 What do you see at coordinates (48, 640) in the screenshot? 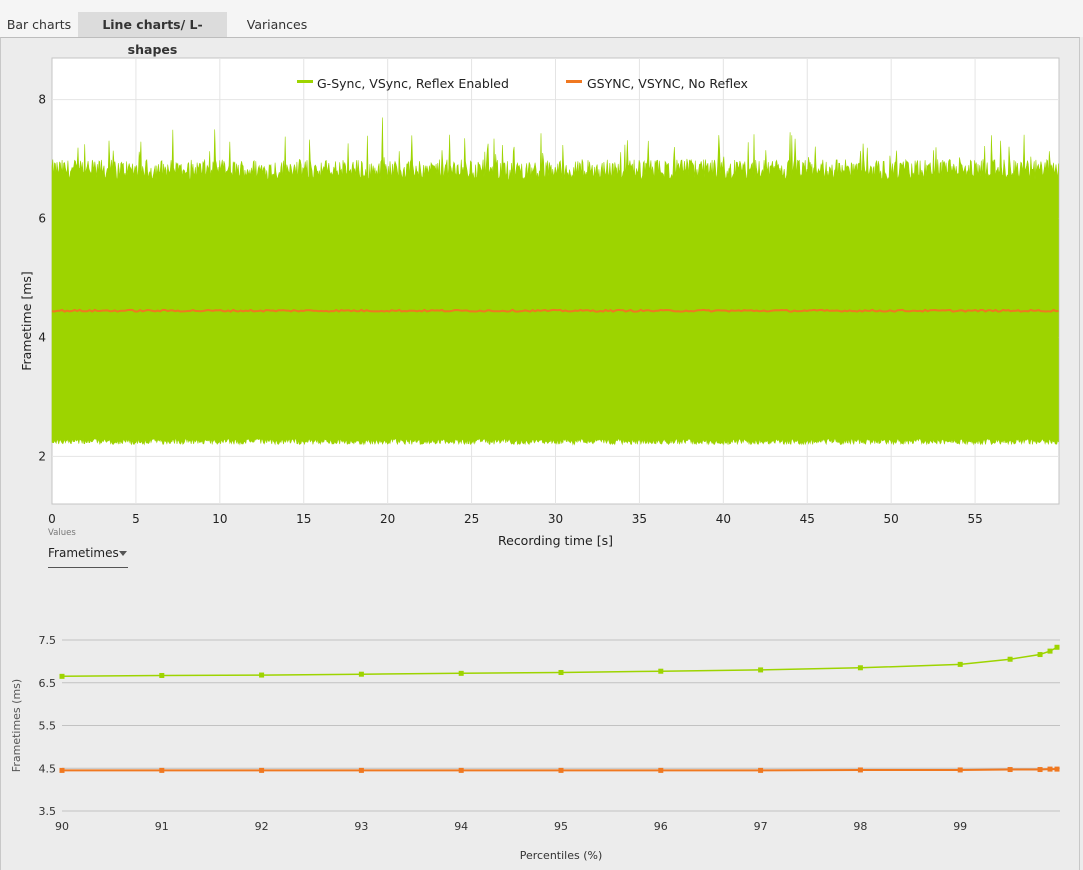
I see `y-tick-label: 7.5` at bounding box center [48, 640].